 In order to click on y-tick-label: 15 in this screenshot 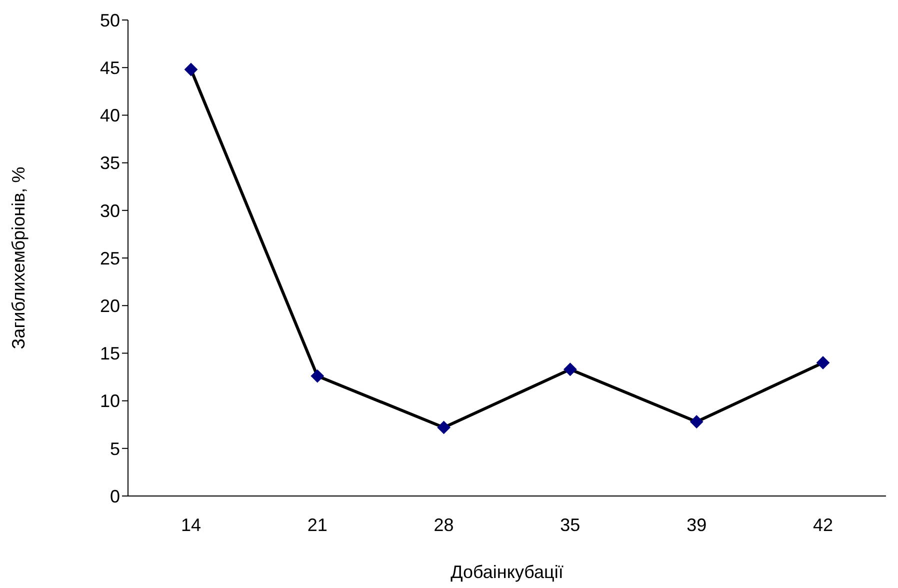, I will do `click(110, 354)`.